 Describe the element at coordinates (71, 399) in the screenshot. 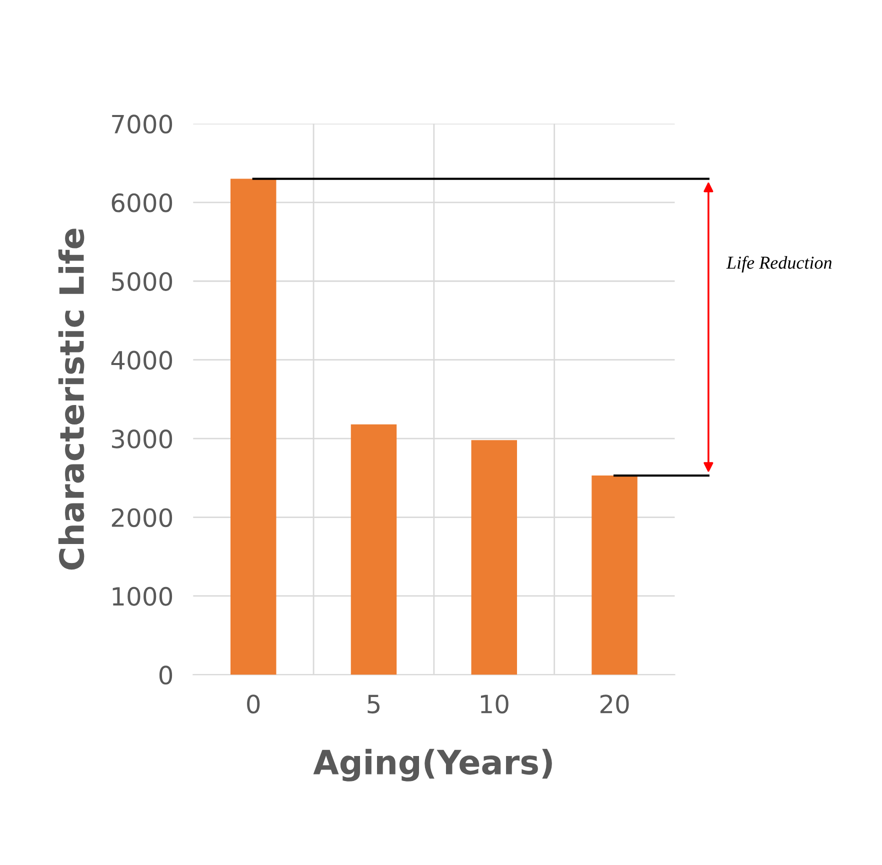

I see `y-axis-title: Characteristic Life` at that location.